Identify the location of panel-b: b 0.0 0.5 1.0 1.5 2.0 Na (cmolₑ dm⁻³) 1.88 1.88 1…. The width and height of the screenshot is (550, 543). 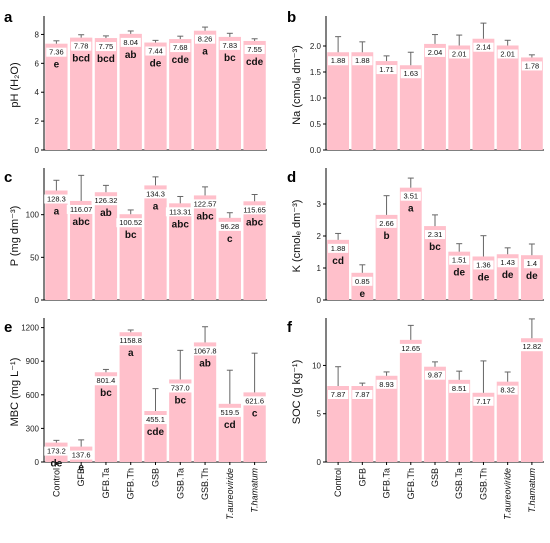
(415, 82).